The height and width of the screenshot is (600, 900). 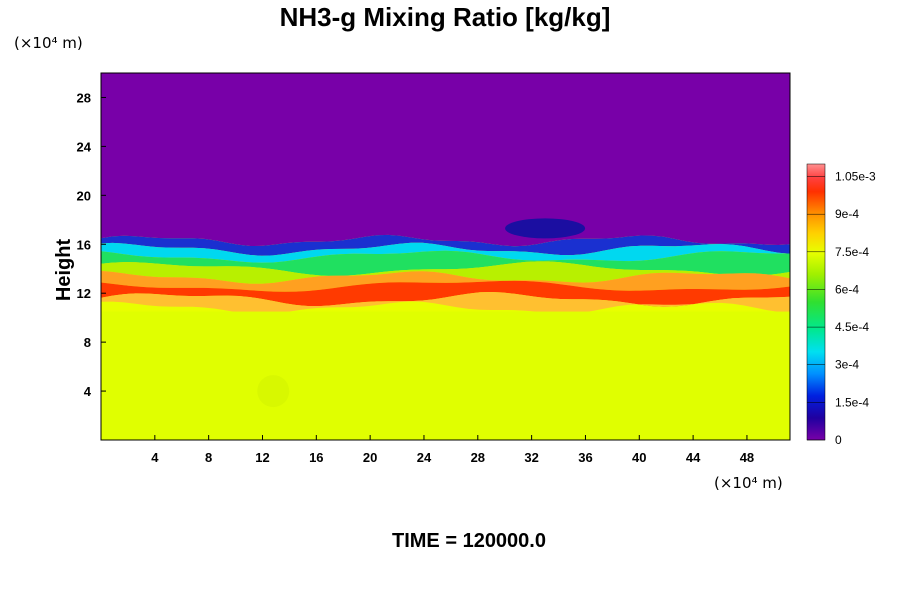 What do you see at coordinates (841, 308) in the screenshot?
I see `colorbar-ticks: 0 1.5e-4 3e-4 4.5e-4 6e-4 7.5e-4 9e-4 1.05e-3` at bounding box center [841, 308].